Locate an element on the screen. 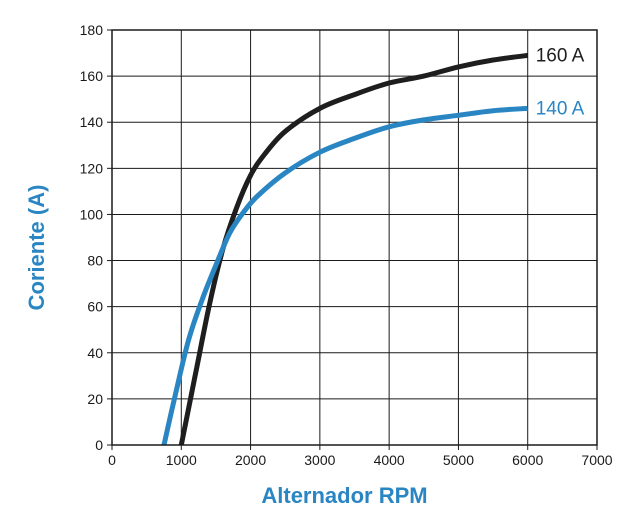 The height and width of the screenshot is (518, 640). x-tick-label: 5000 is located at coordinates (458, 460).